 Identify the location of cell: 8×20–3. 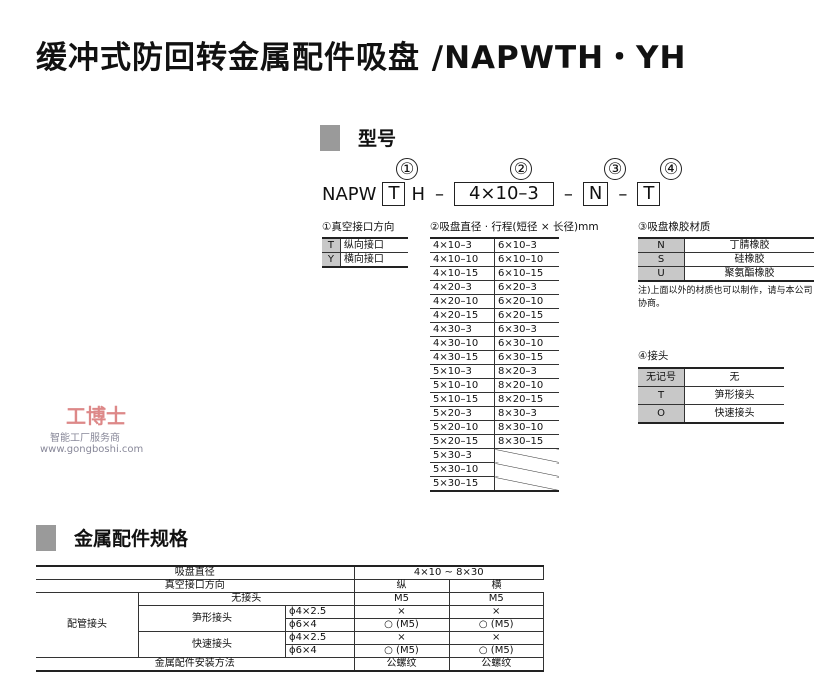
(526, 371).